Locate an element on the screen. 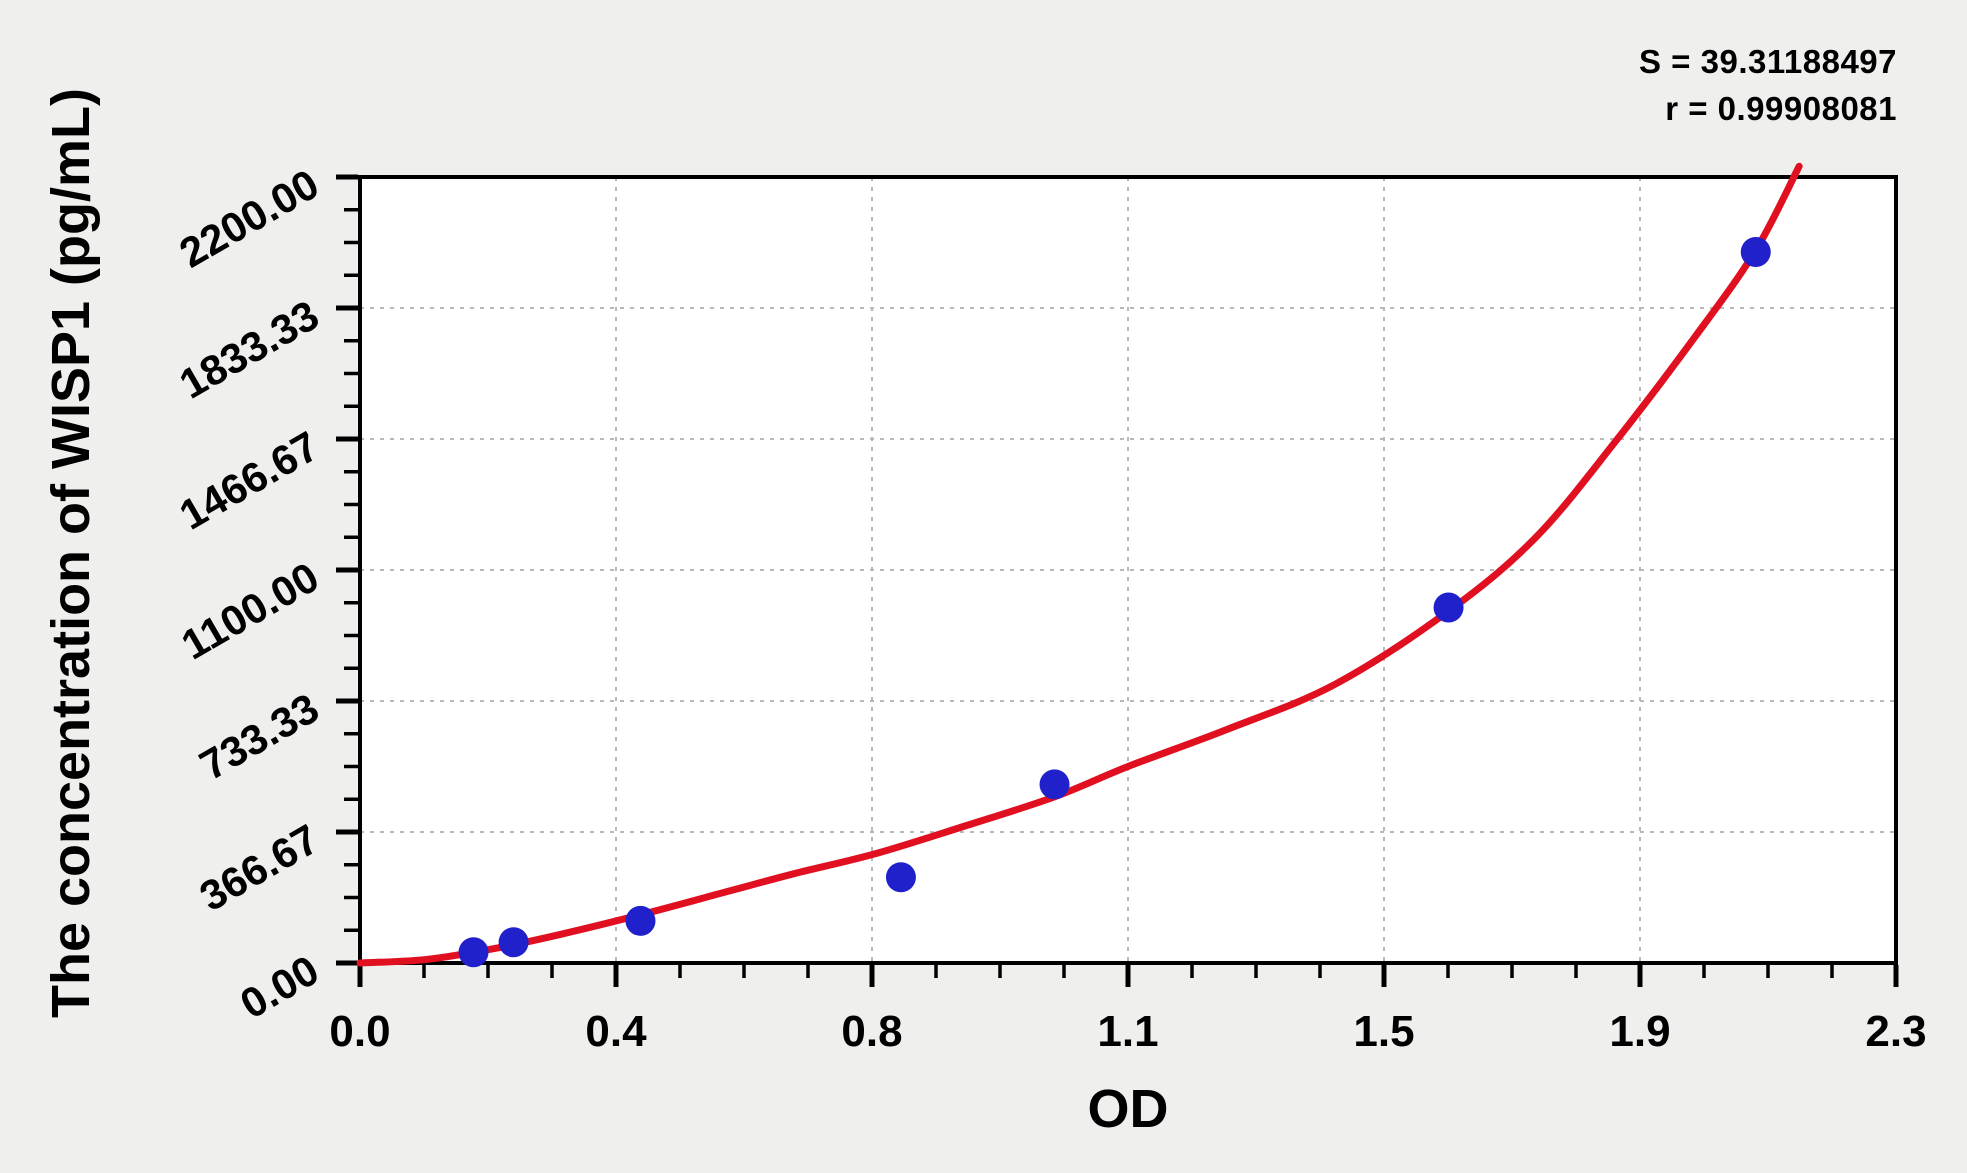  y-tick-label: 1466.67 is located at coordinates (249, 480).